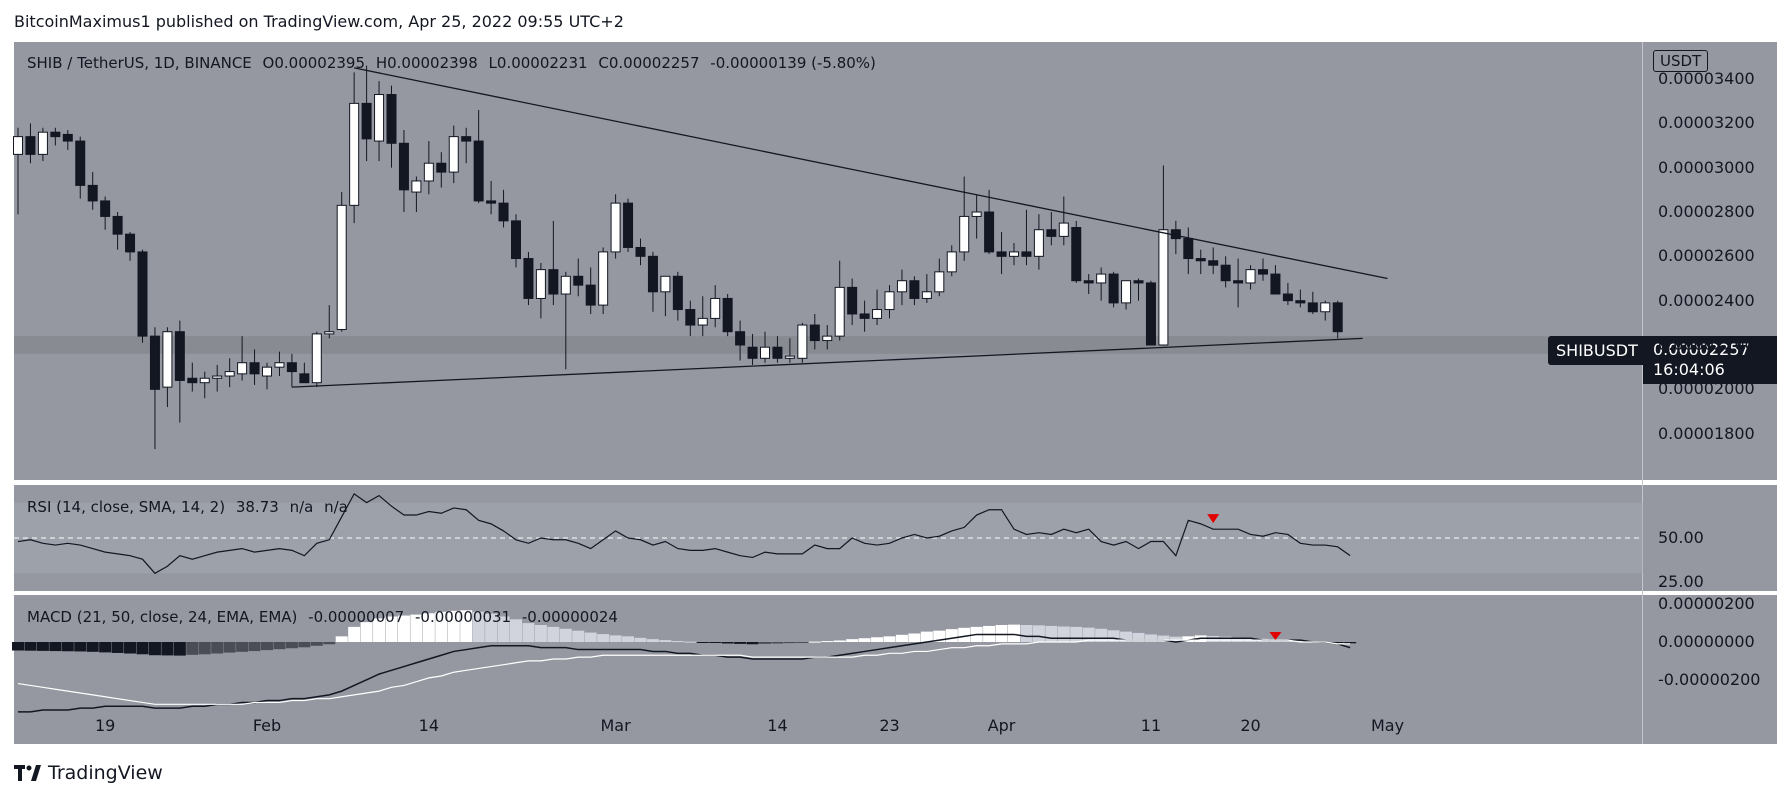  What do you see at coordinates (1710, 261) in the screenshot?
I see `price-axis` at bounding box center [1710, 261].